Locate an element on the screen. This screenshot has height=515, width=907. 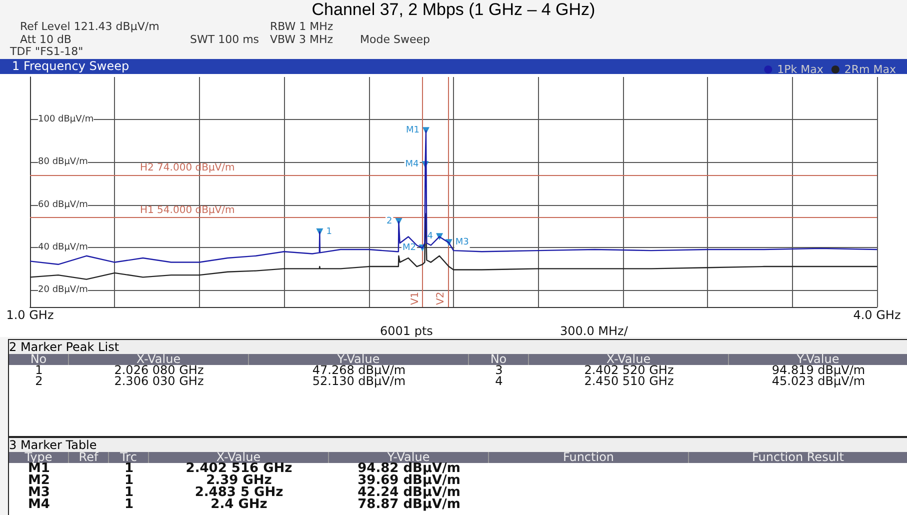
text: 300.0 MHz/ is located at coordinates (594, 331).